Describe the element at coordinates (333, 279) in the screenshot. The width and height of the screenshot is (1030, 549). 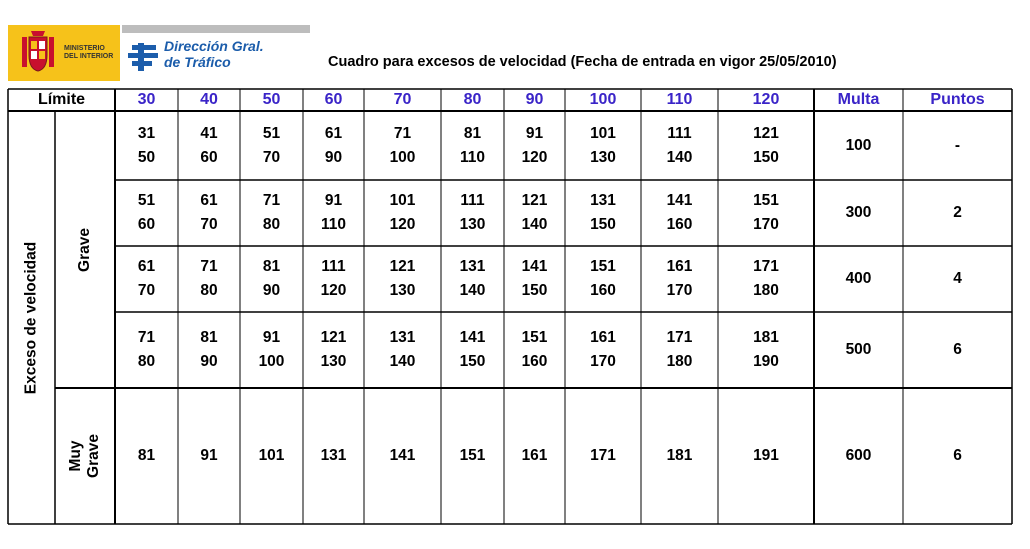
I see `speed-range-cell: 111 120` at that location.